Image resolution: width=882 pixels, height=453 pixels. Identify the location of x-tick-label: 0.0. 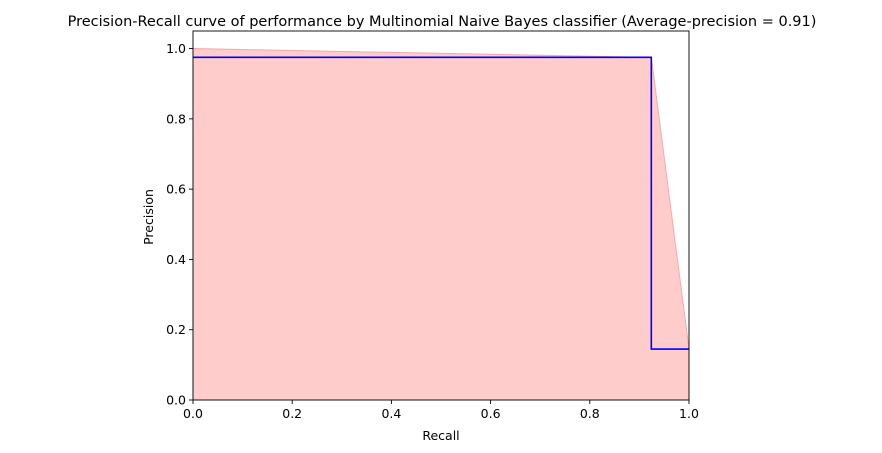
(193, 413).